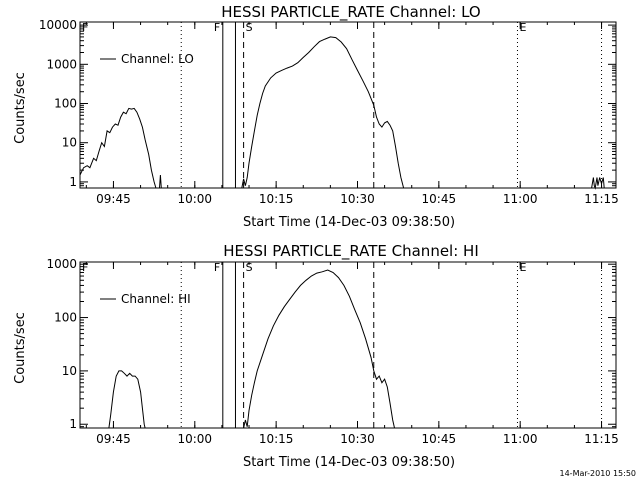 The image size is (640, 480). Describe the element at coordinates (58, 25) in the screenshot. I see `lo-y-tick-label: 10000` at that location.